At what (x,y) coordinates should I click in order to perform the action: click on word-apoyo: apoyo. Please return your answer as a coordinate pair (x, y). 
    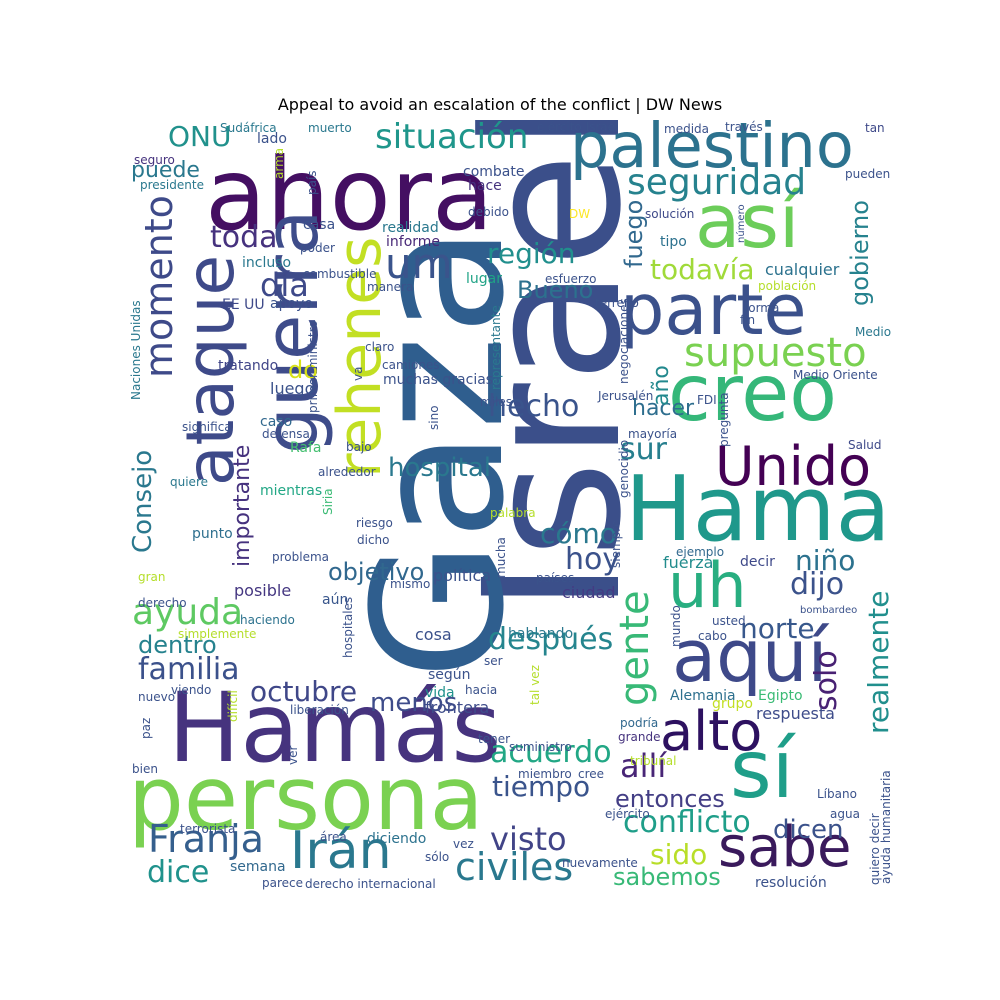
    Looking at the image, I should click on (291, 304).